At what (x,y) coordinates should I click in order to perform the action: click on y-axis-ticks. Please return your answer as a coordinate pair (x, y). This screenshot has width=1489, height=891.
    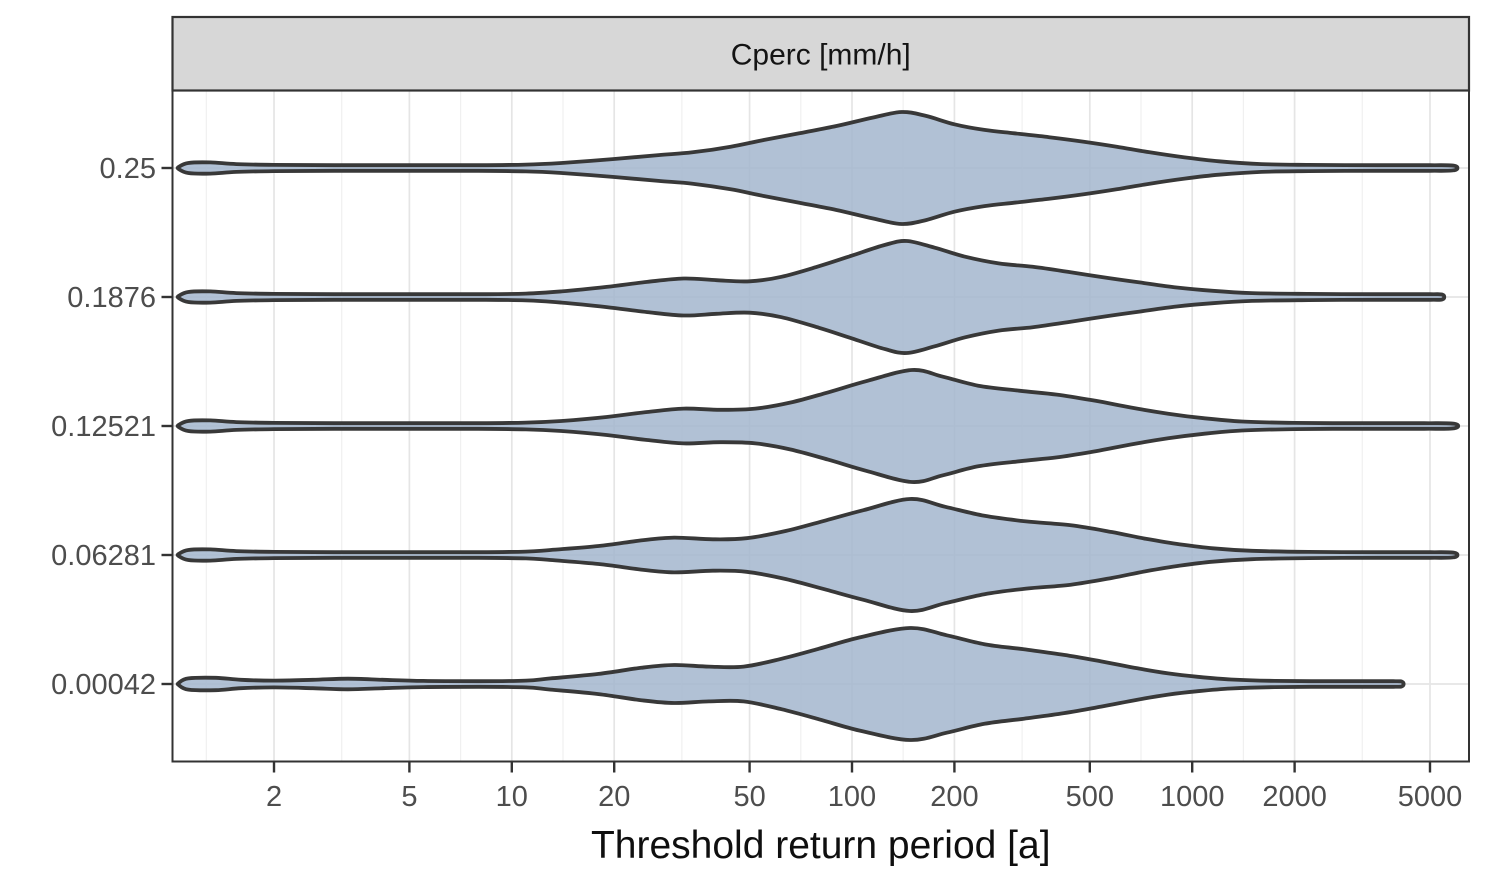
    Looking at the image, I should click on (166, 426).